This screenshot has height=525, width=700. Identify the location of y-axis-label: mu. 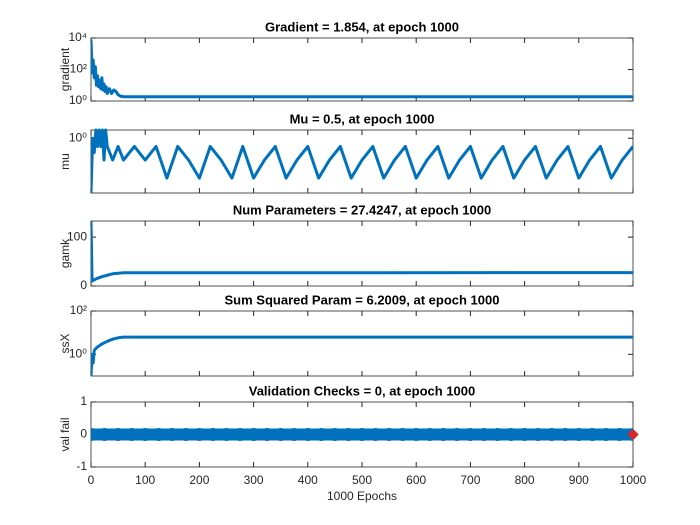
(65, 161).